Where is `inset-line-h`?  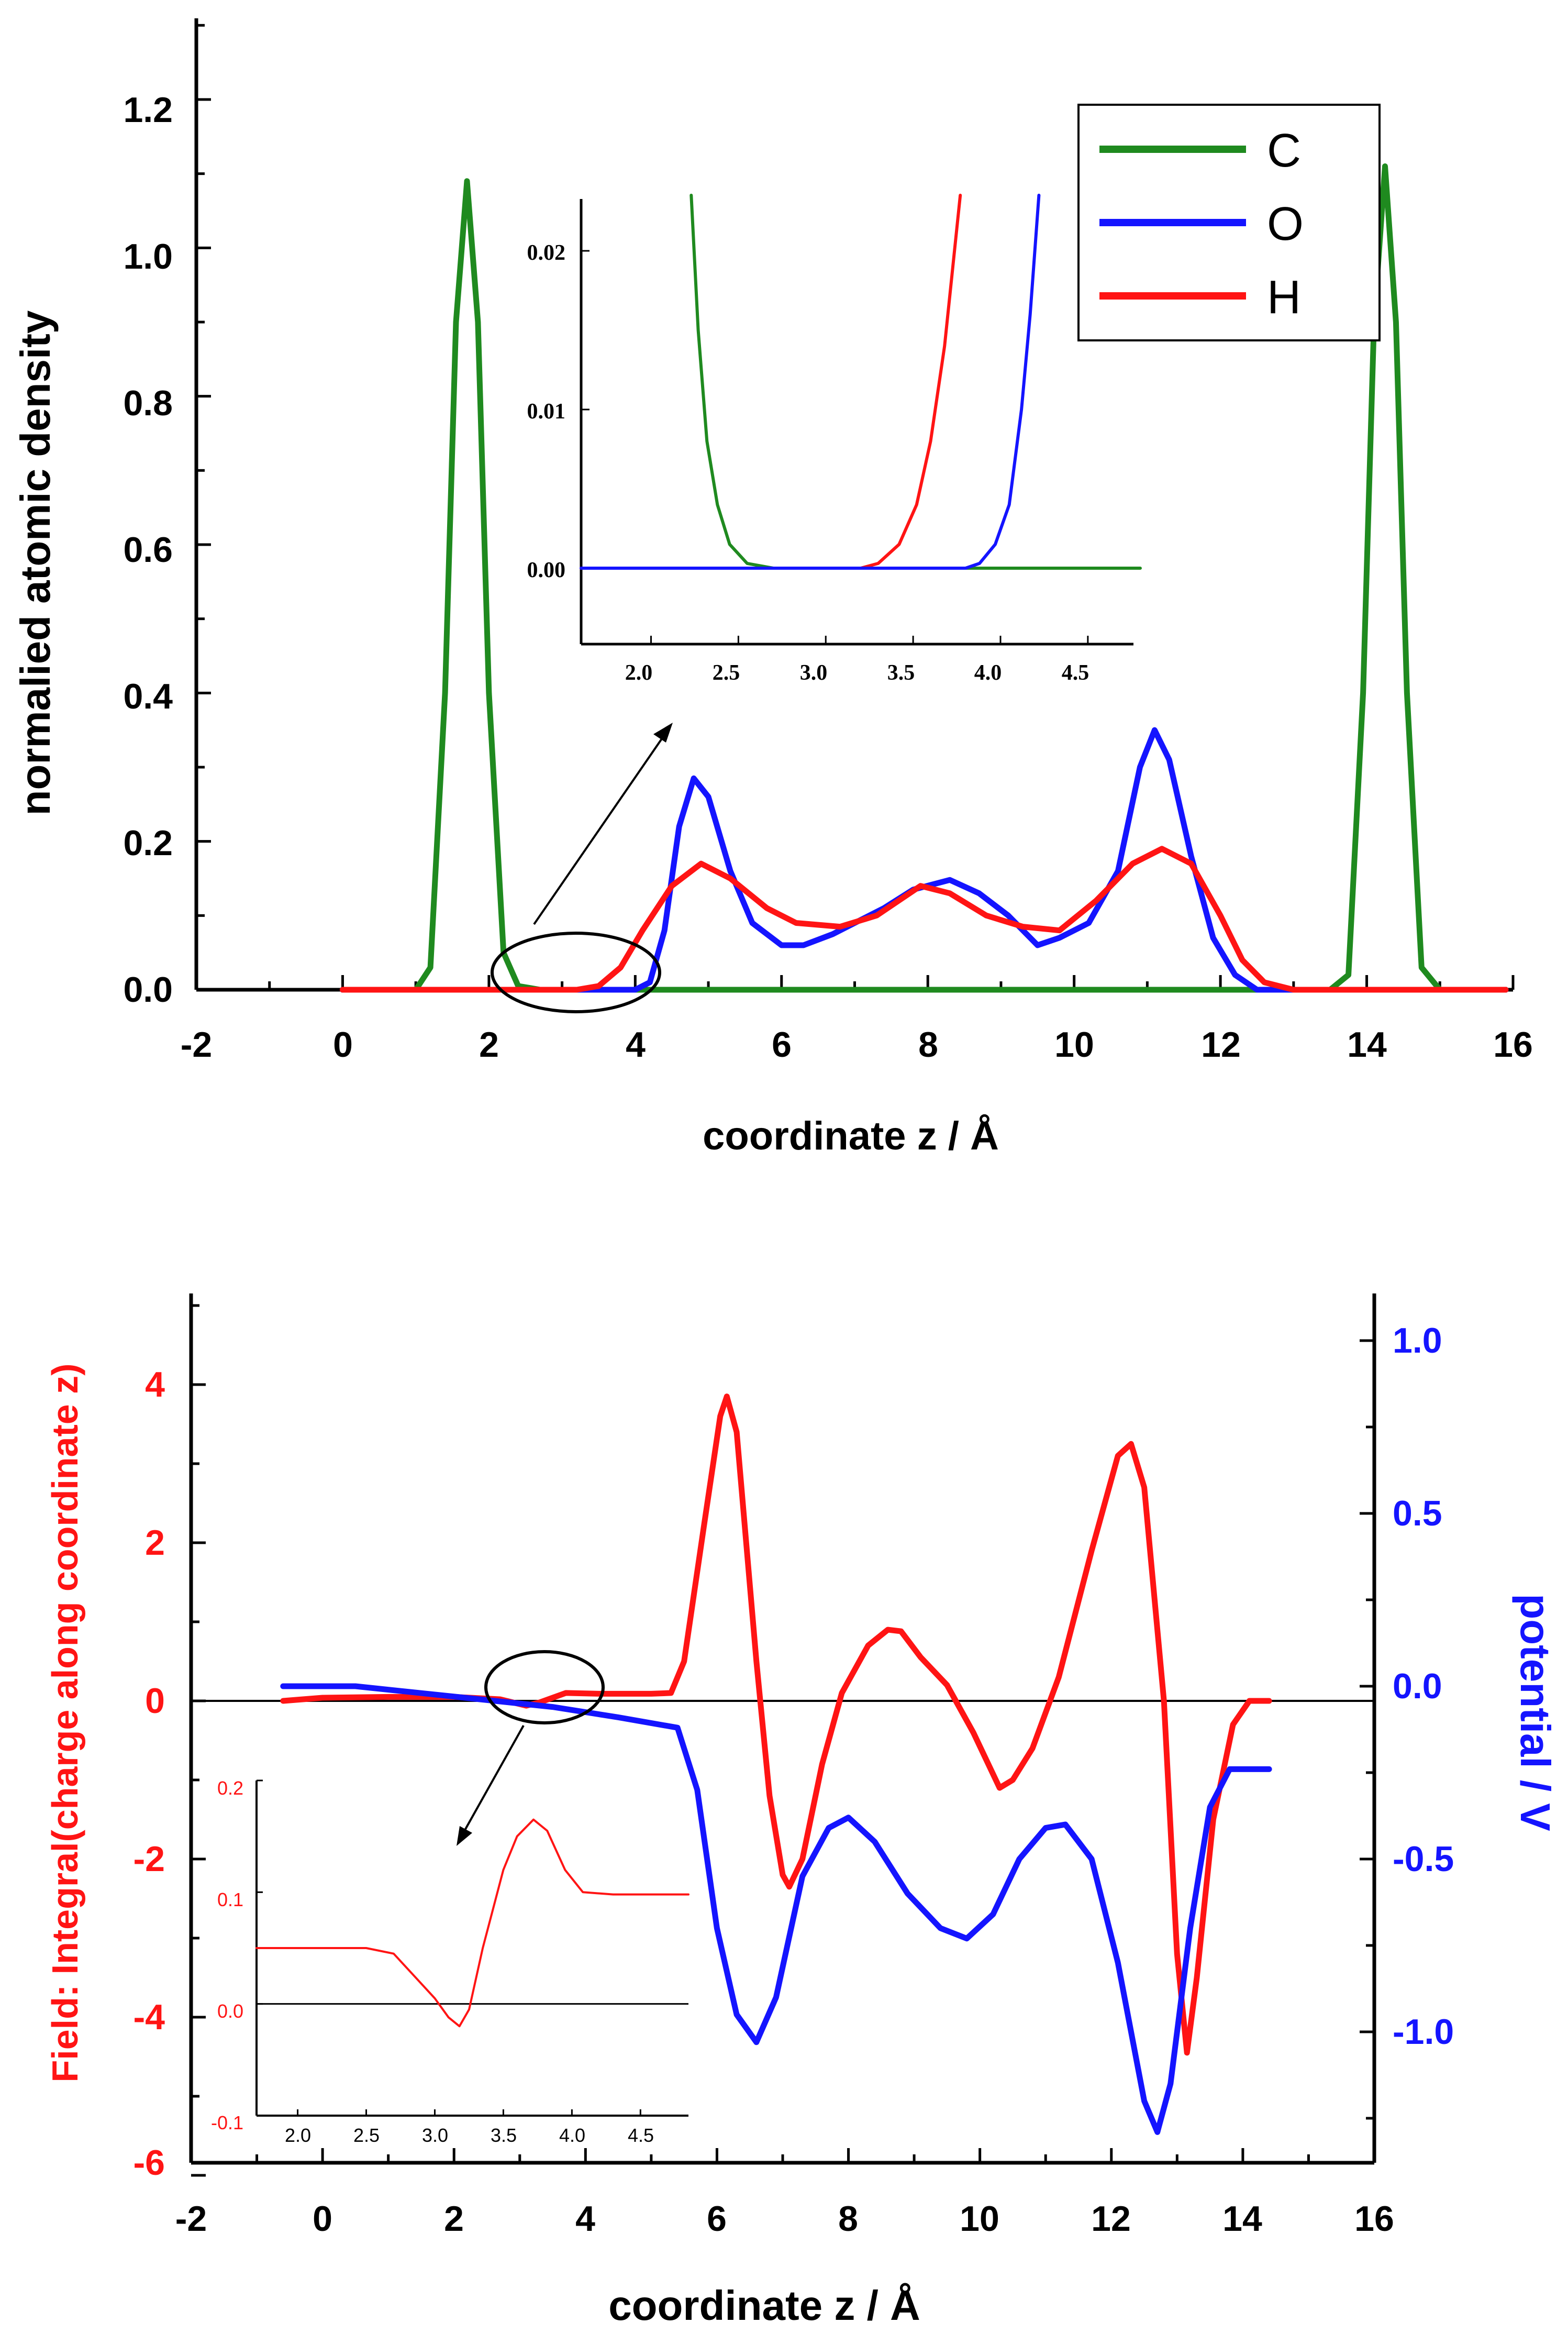
inset-line-h is located at coordinates (771, 381).